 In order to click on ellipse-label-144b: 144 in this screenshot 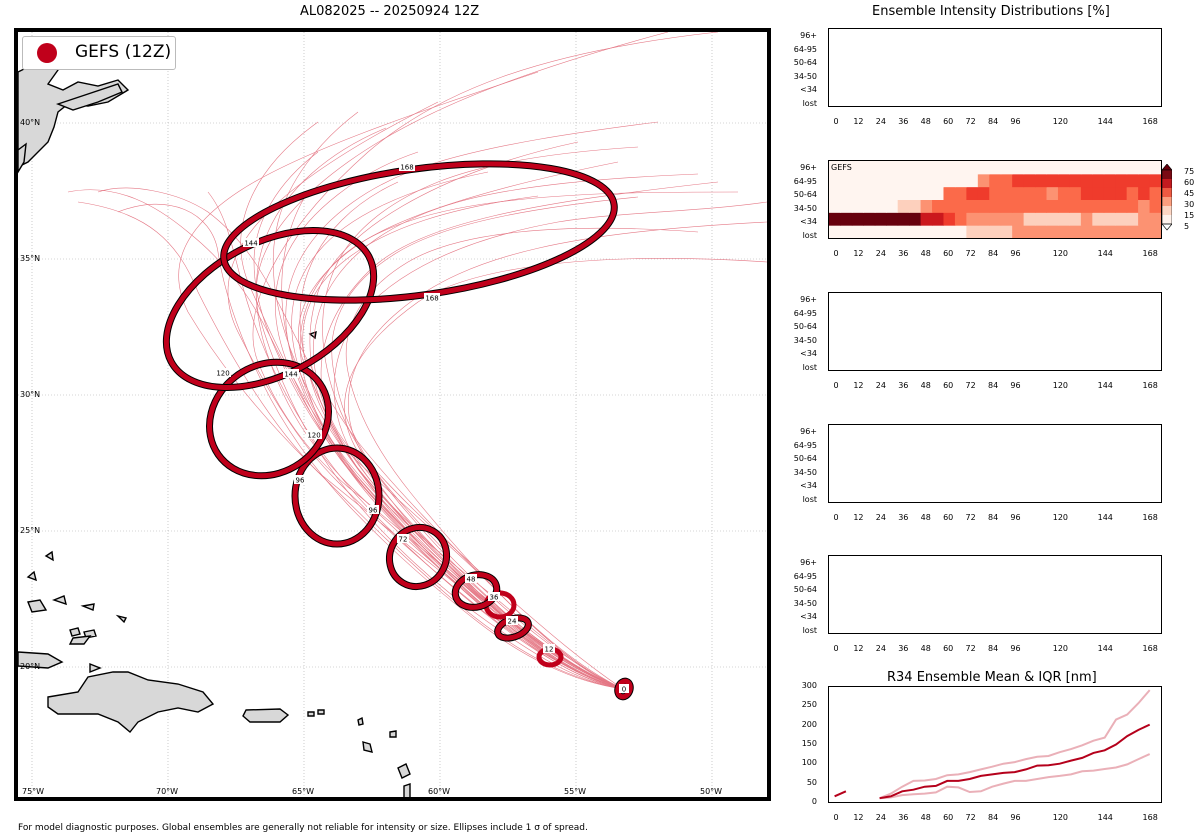, I will do `click(291, 375)`.